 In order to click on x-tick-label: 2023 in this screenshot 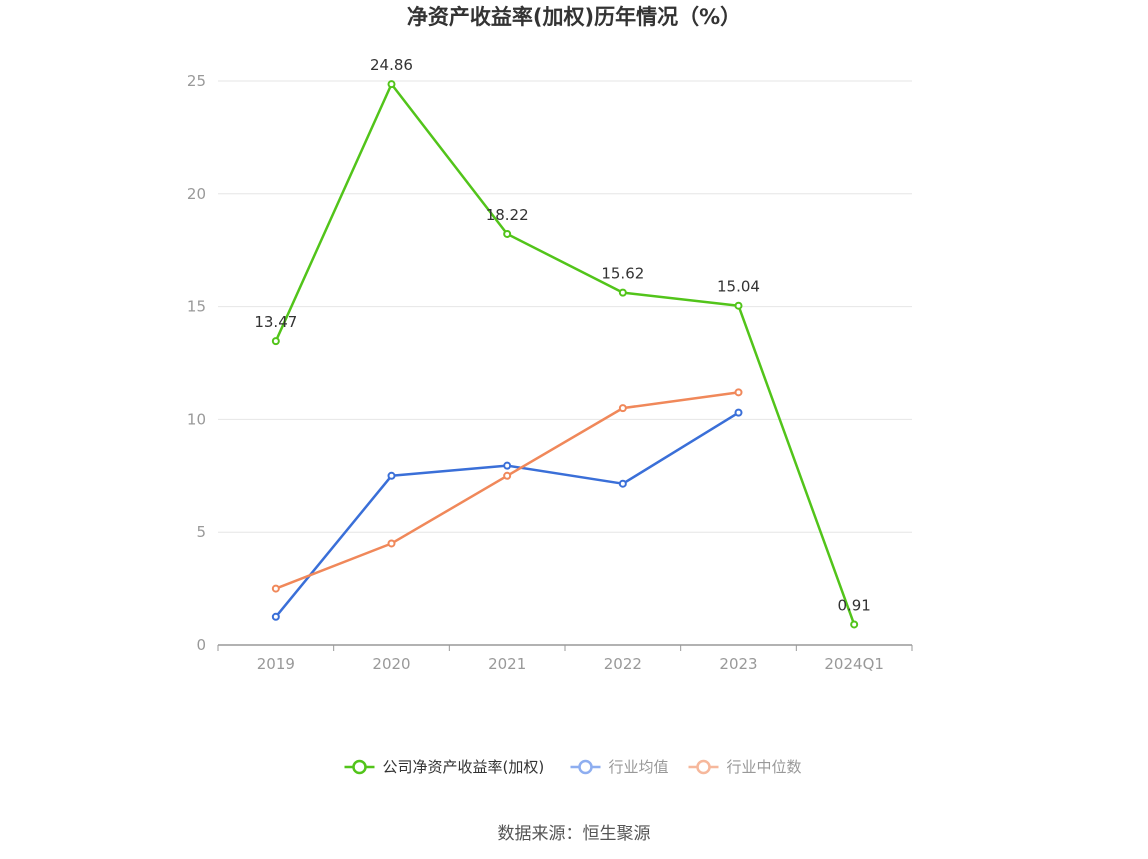, I will do `click(738, 664)`.